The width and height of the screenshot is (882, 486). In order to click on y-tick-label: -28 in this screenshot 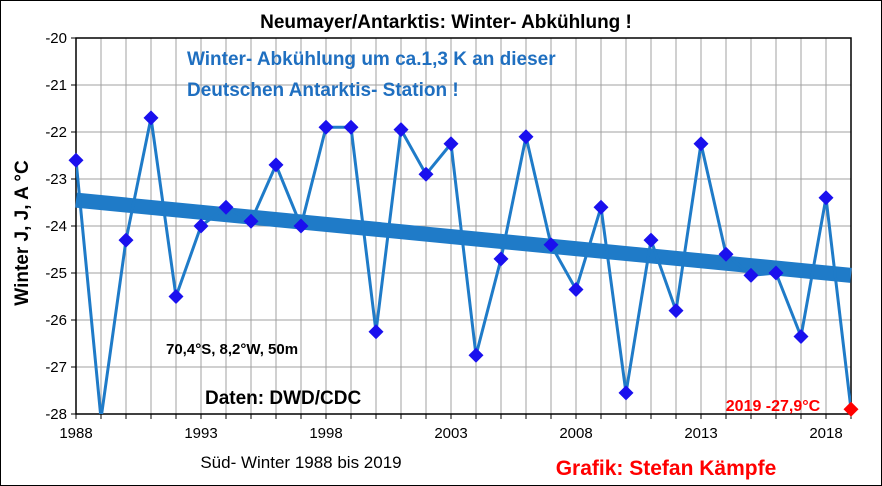, I will do `click(56, 414)`.